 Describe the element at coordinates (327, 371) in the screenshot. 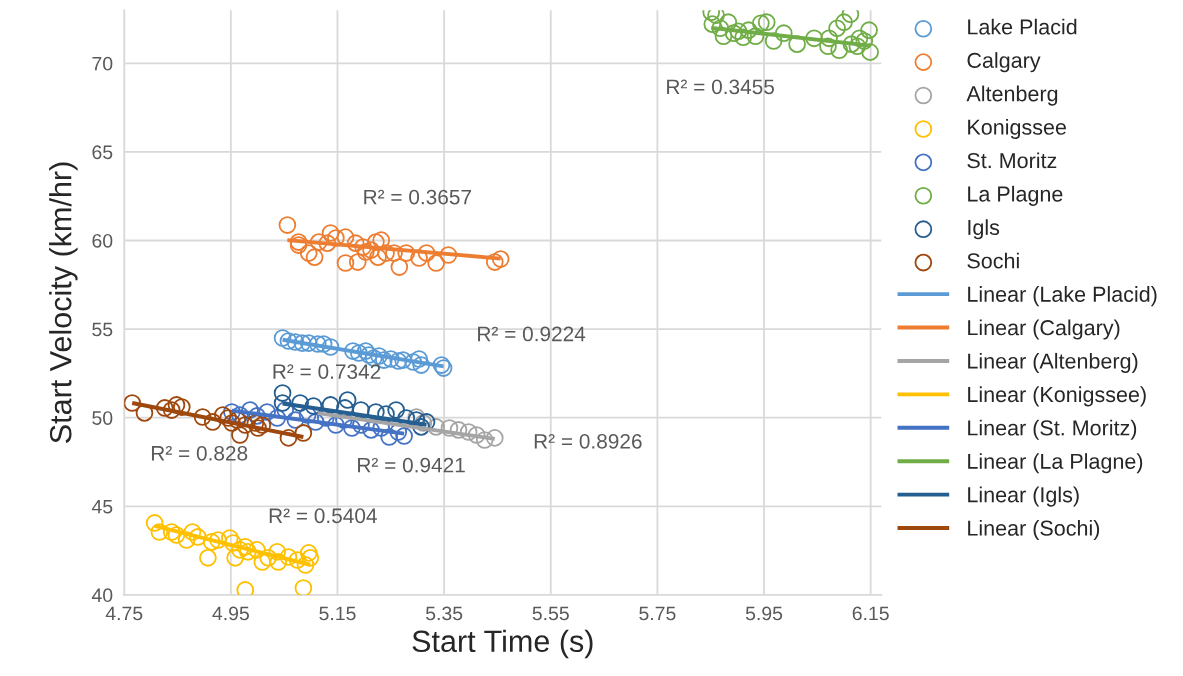

I see `annotation: R² = 0.7342` at that location.